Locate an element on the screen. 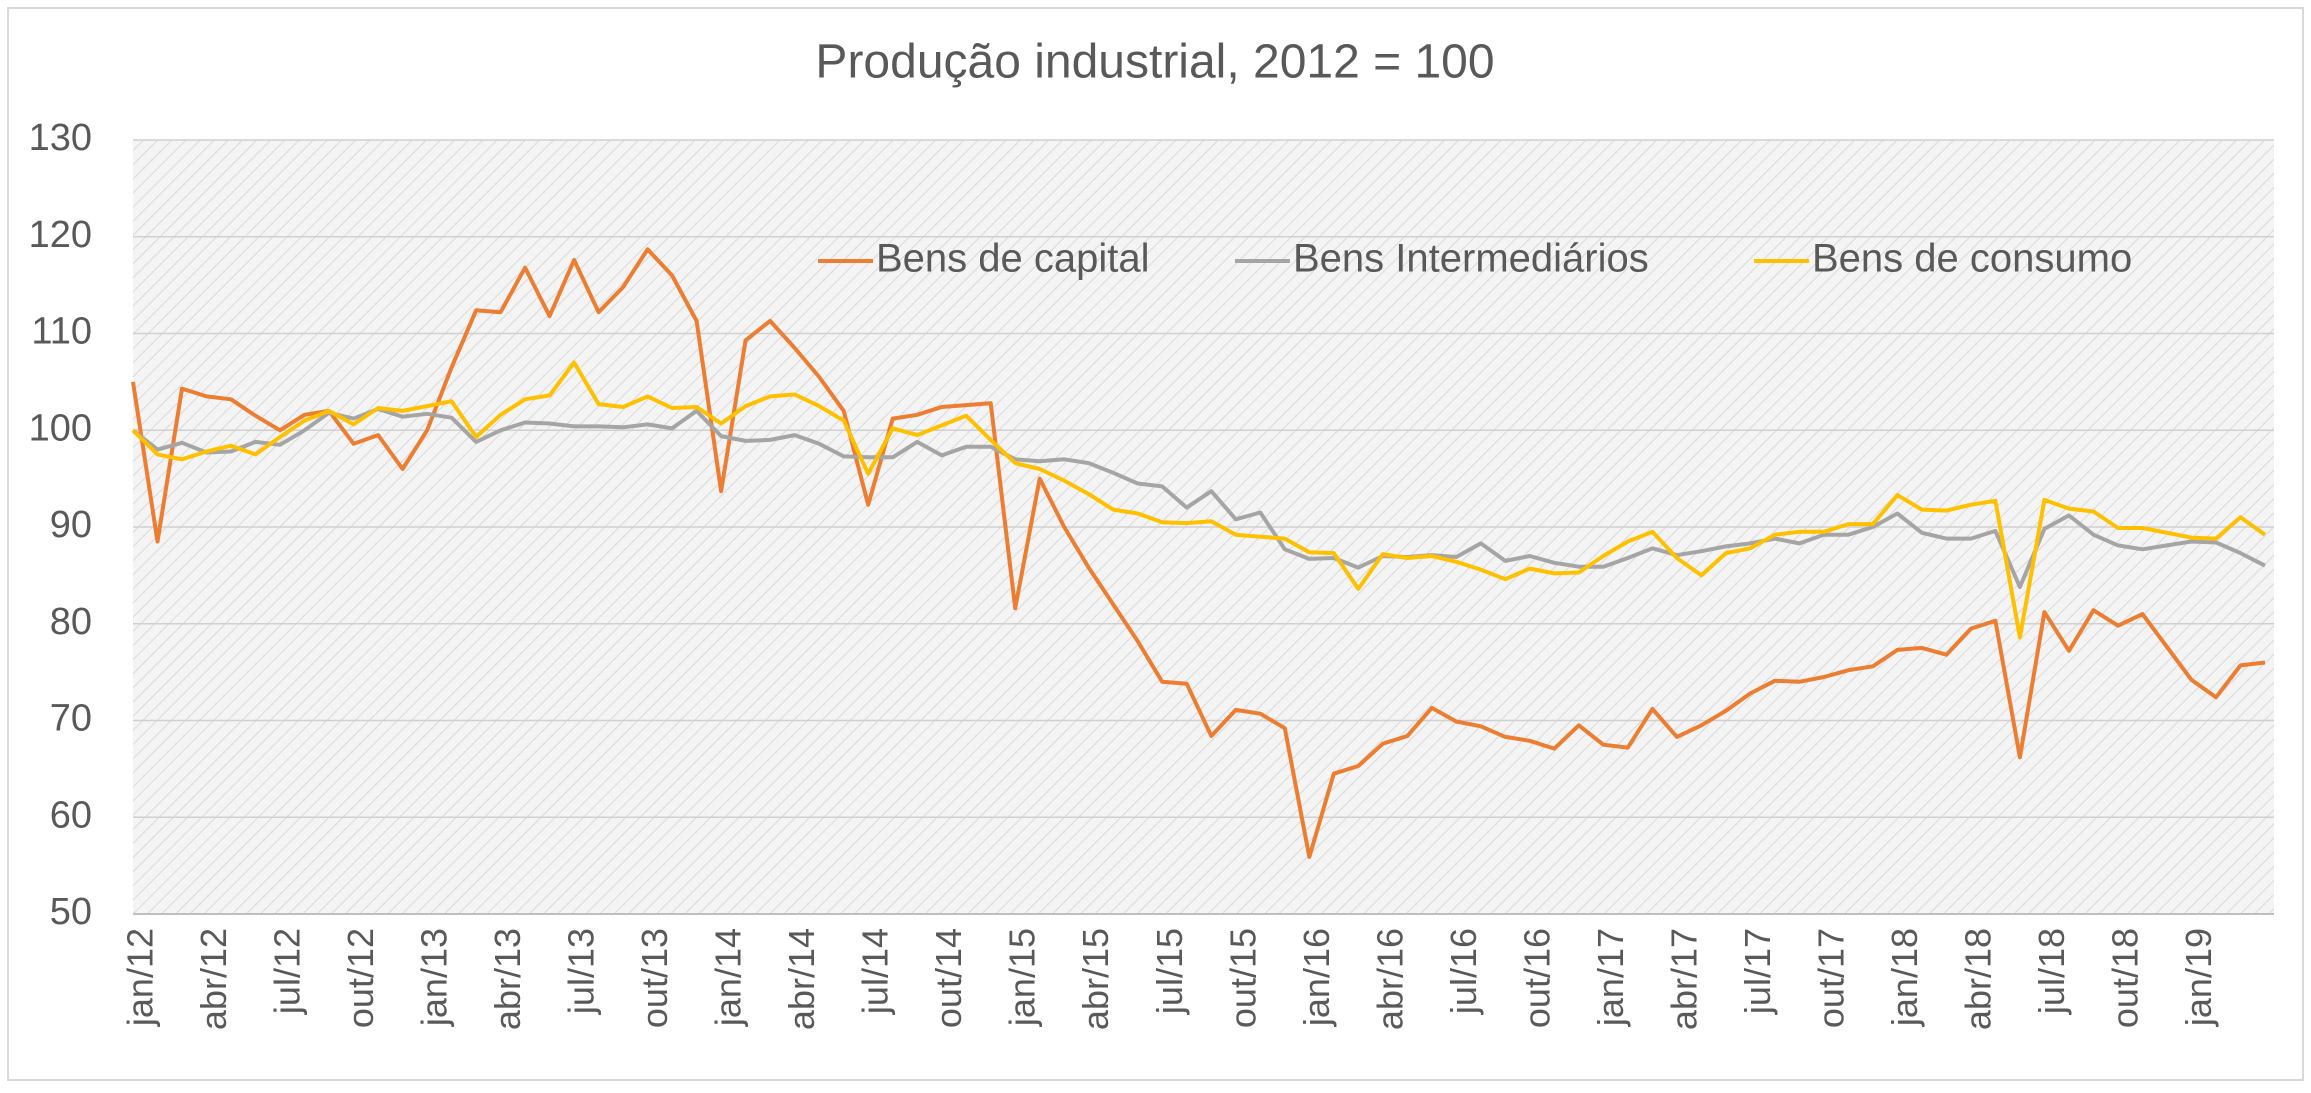  x-tick-label: jan/19 is located at coordinates (2198, 977).